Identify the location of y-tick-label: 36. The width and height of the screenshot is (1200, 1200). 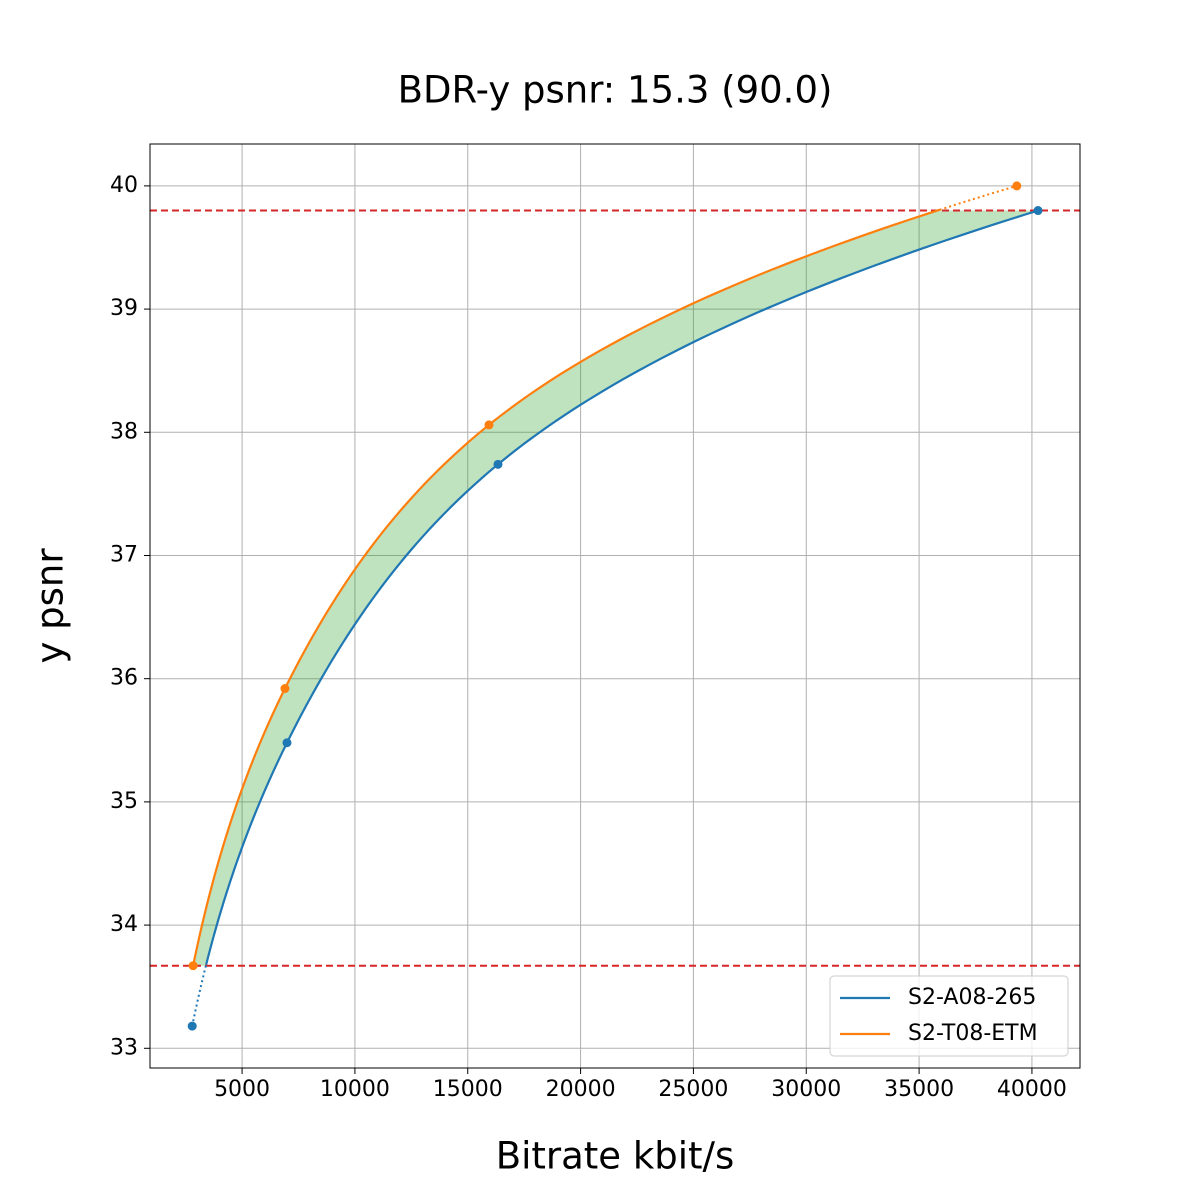
(124, 678).